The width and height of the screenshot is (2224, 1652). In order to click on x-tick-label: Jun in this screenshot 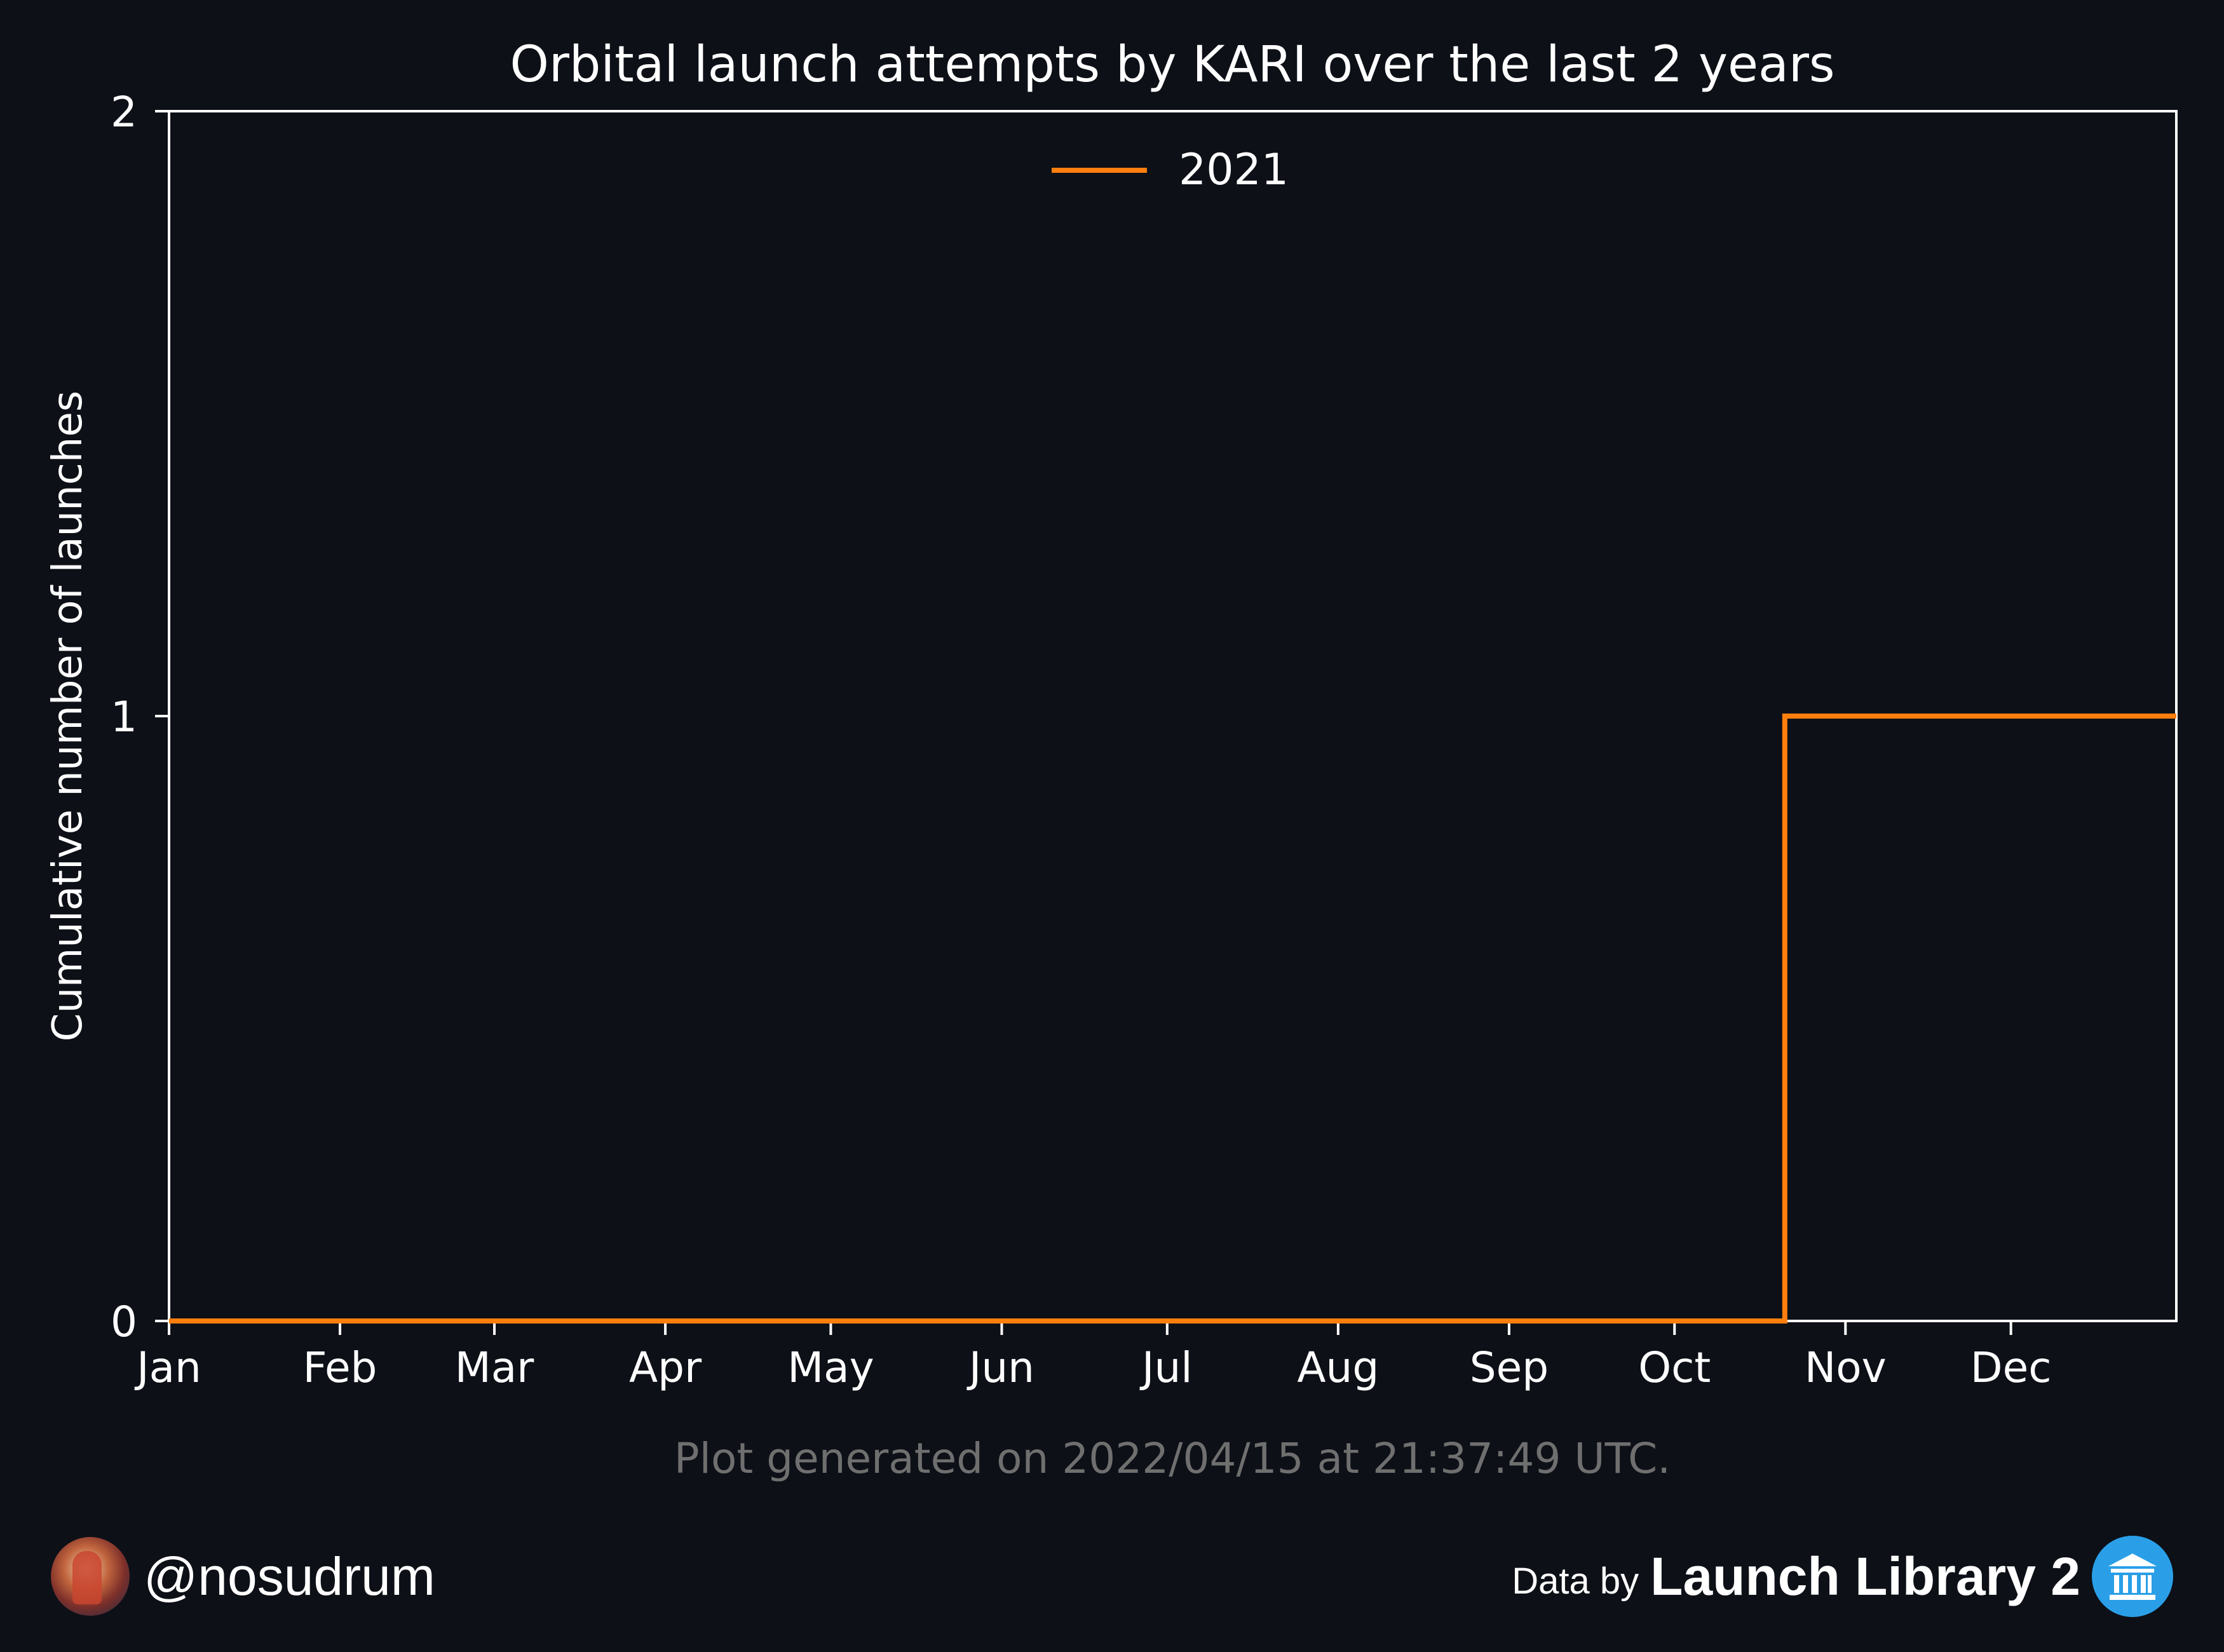, I will do `click(1000, 1368)`.